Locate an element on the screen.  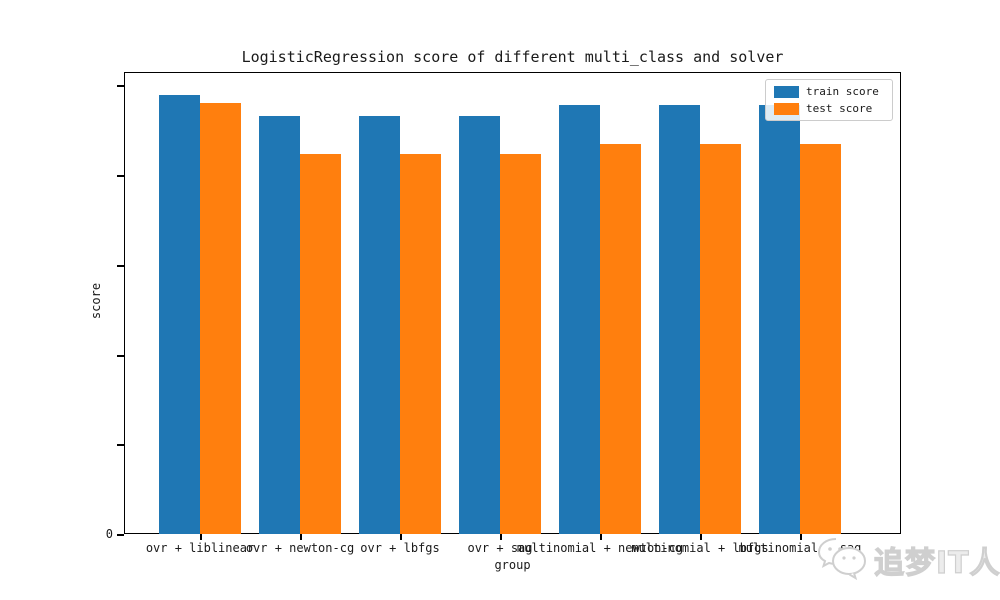
watermark: 追梦IT人 is located at coordinates (908, 560).